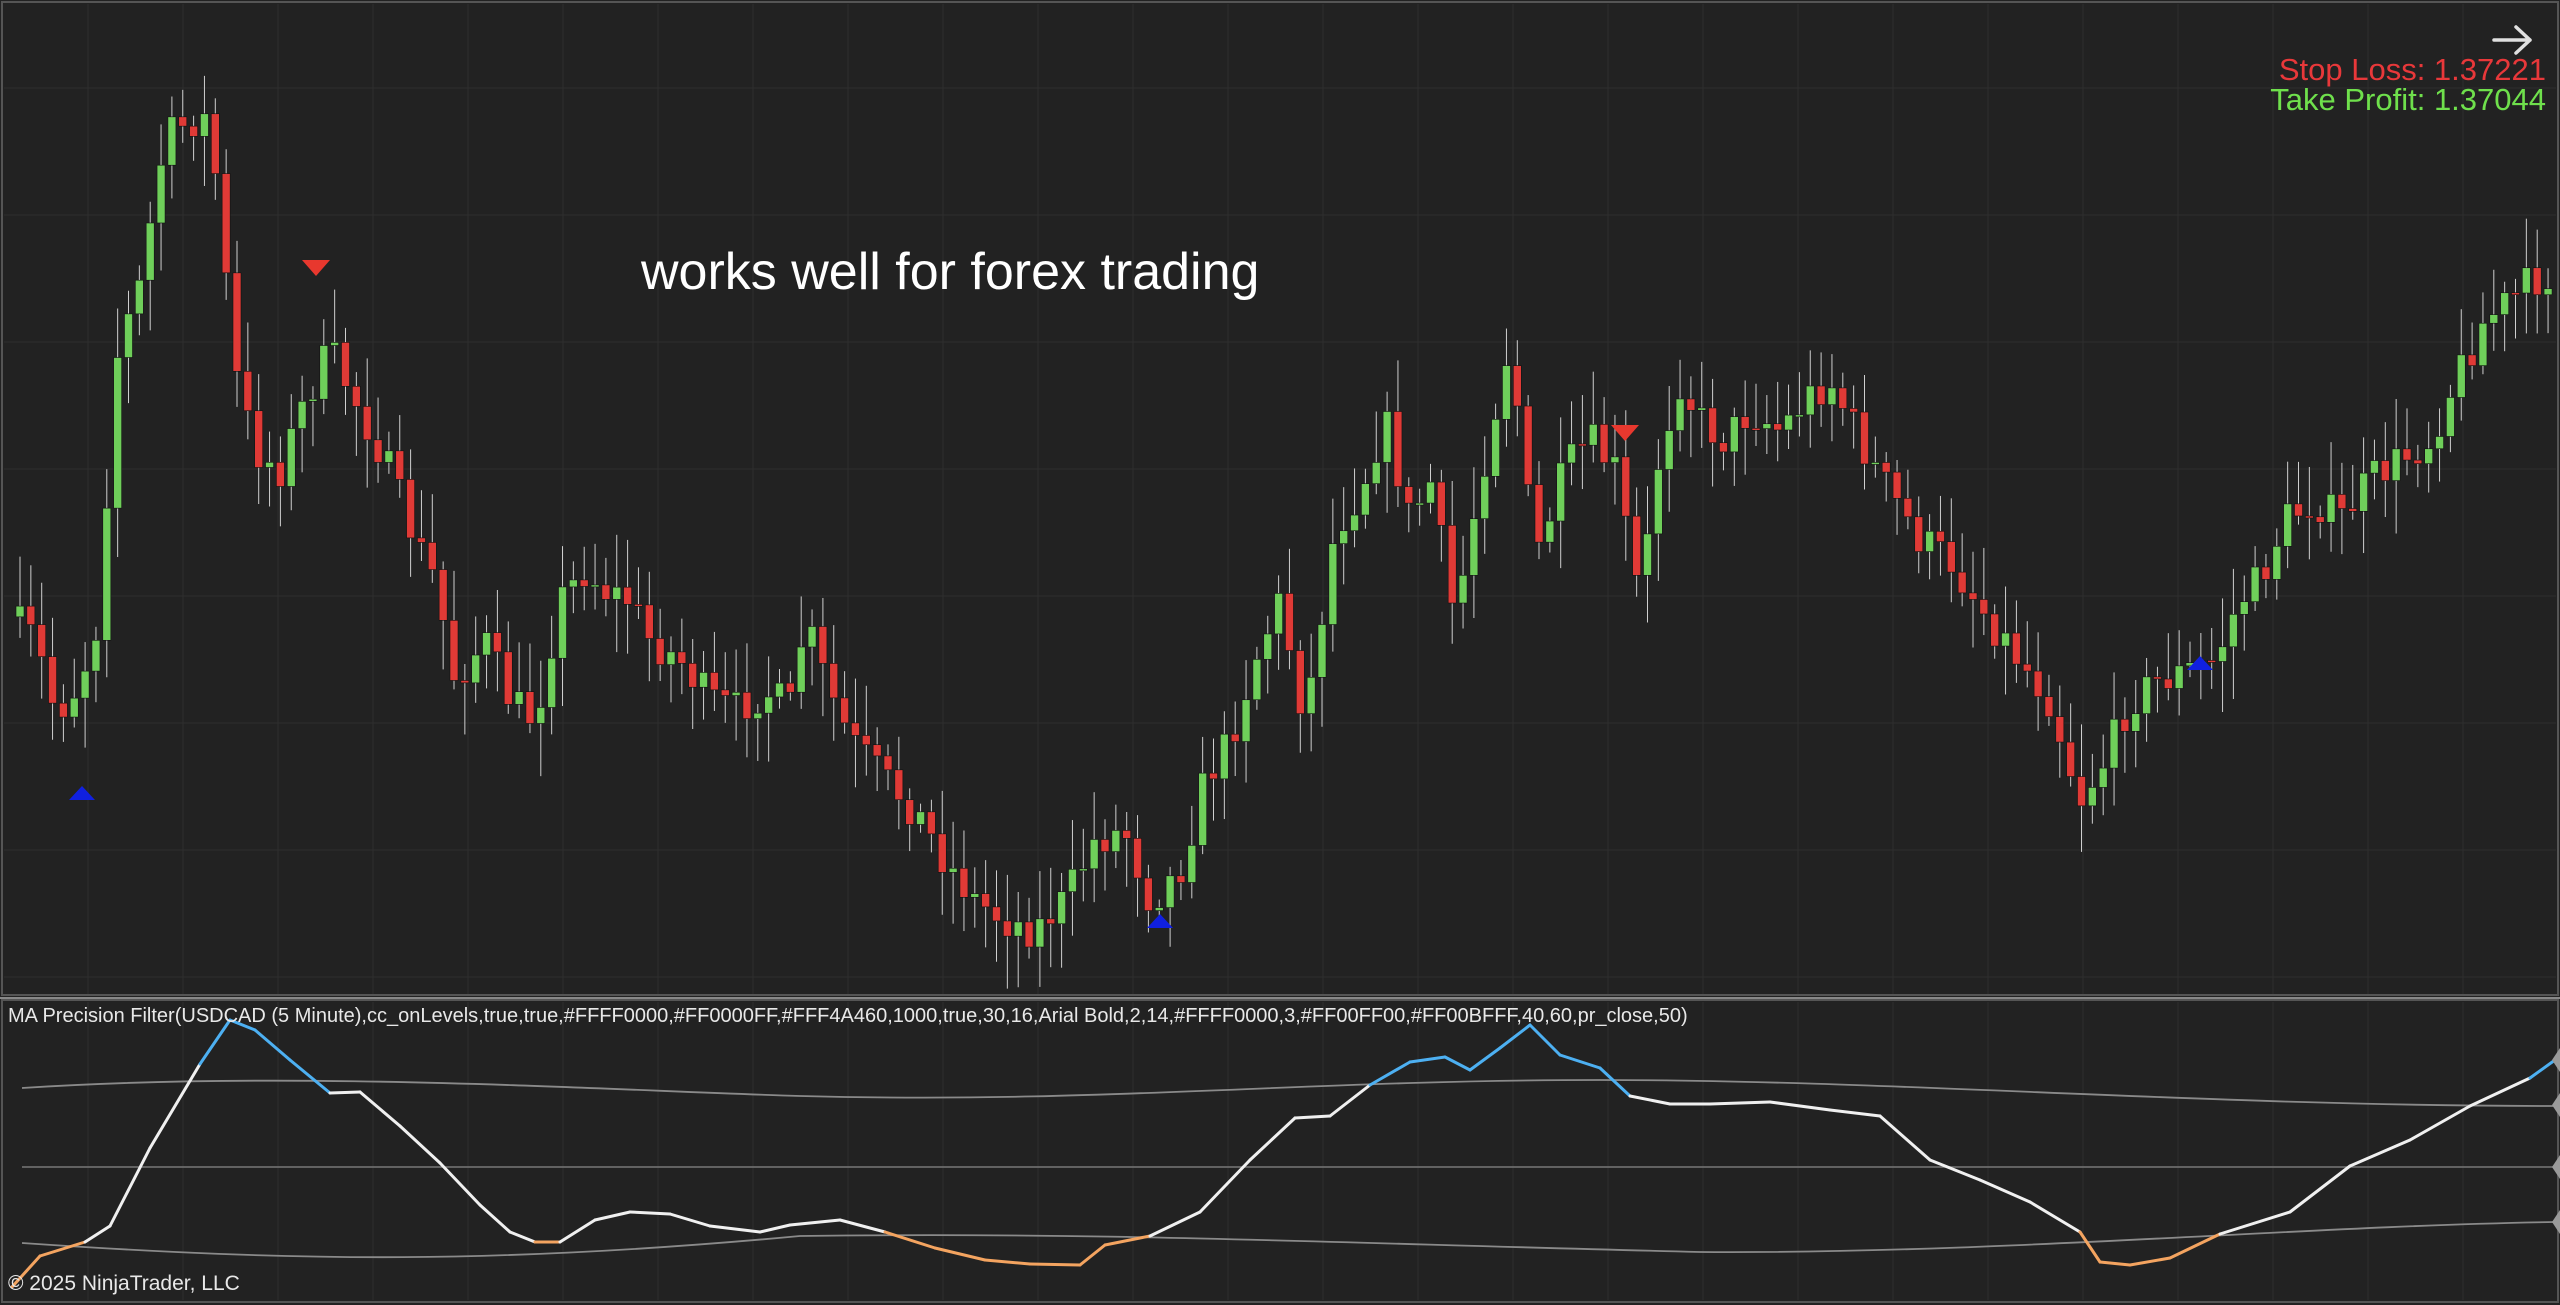 The width and height of the screenshot is (2560, 1305). Describe the element at coordinates (2408, 99) in the screenshot. I see `take-profit-label: Take Profit: 1.37044` at that location.